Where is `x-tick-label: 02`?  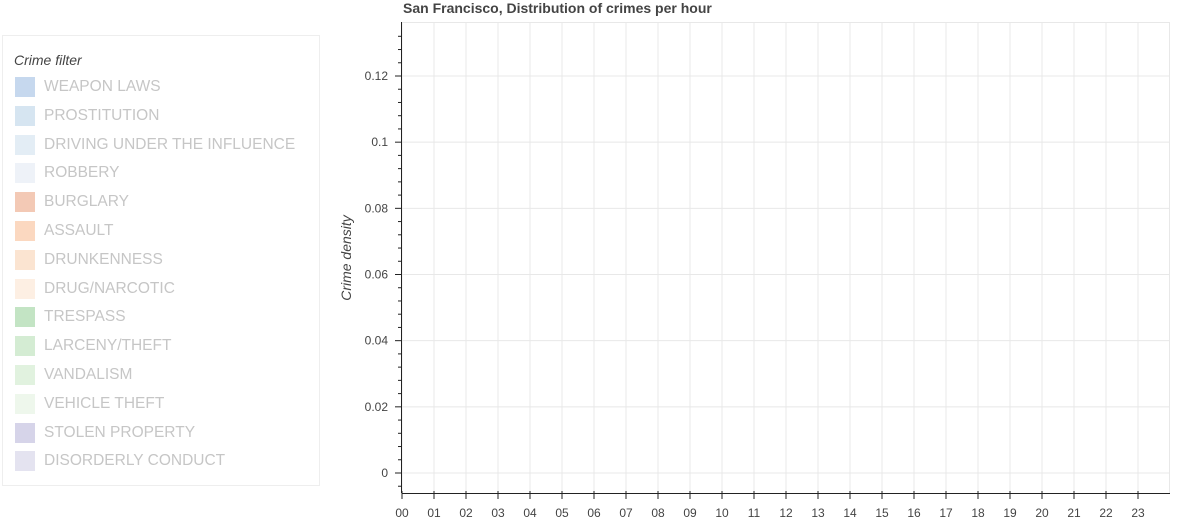 x-tick-label: 02 is located at coordinates (466, 513).